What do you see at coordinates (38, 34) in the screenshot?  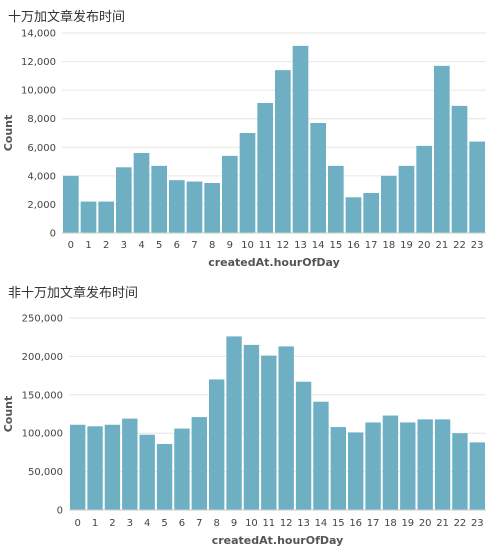 I see `y-tick-label: 14,000` at bounding box center [38, 34].